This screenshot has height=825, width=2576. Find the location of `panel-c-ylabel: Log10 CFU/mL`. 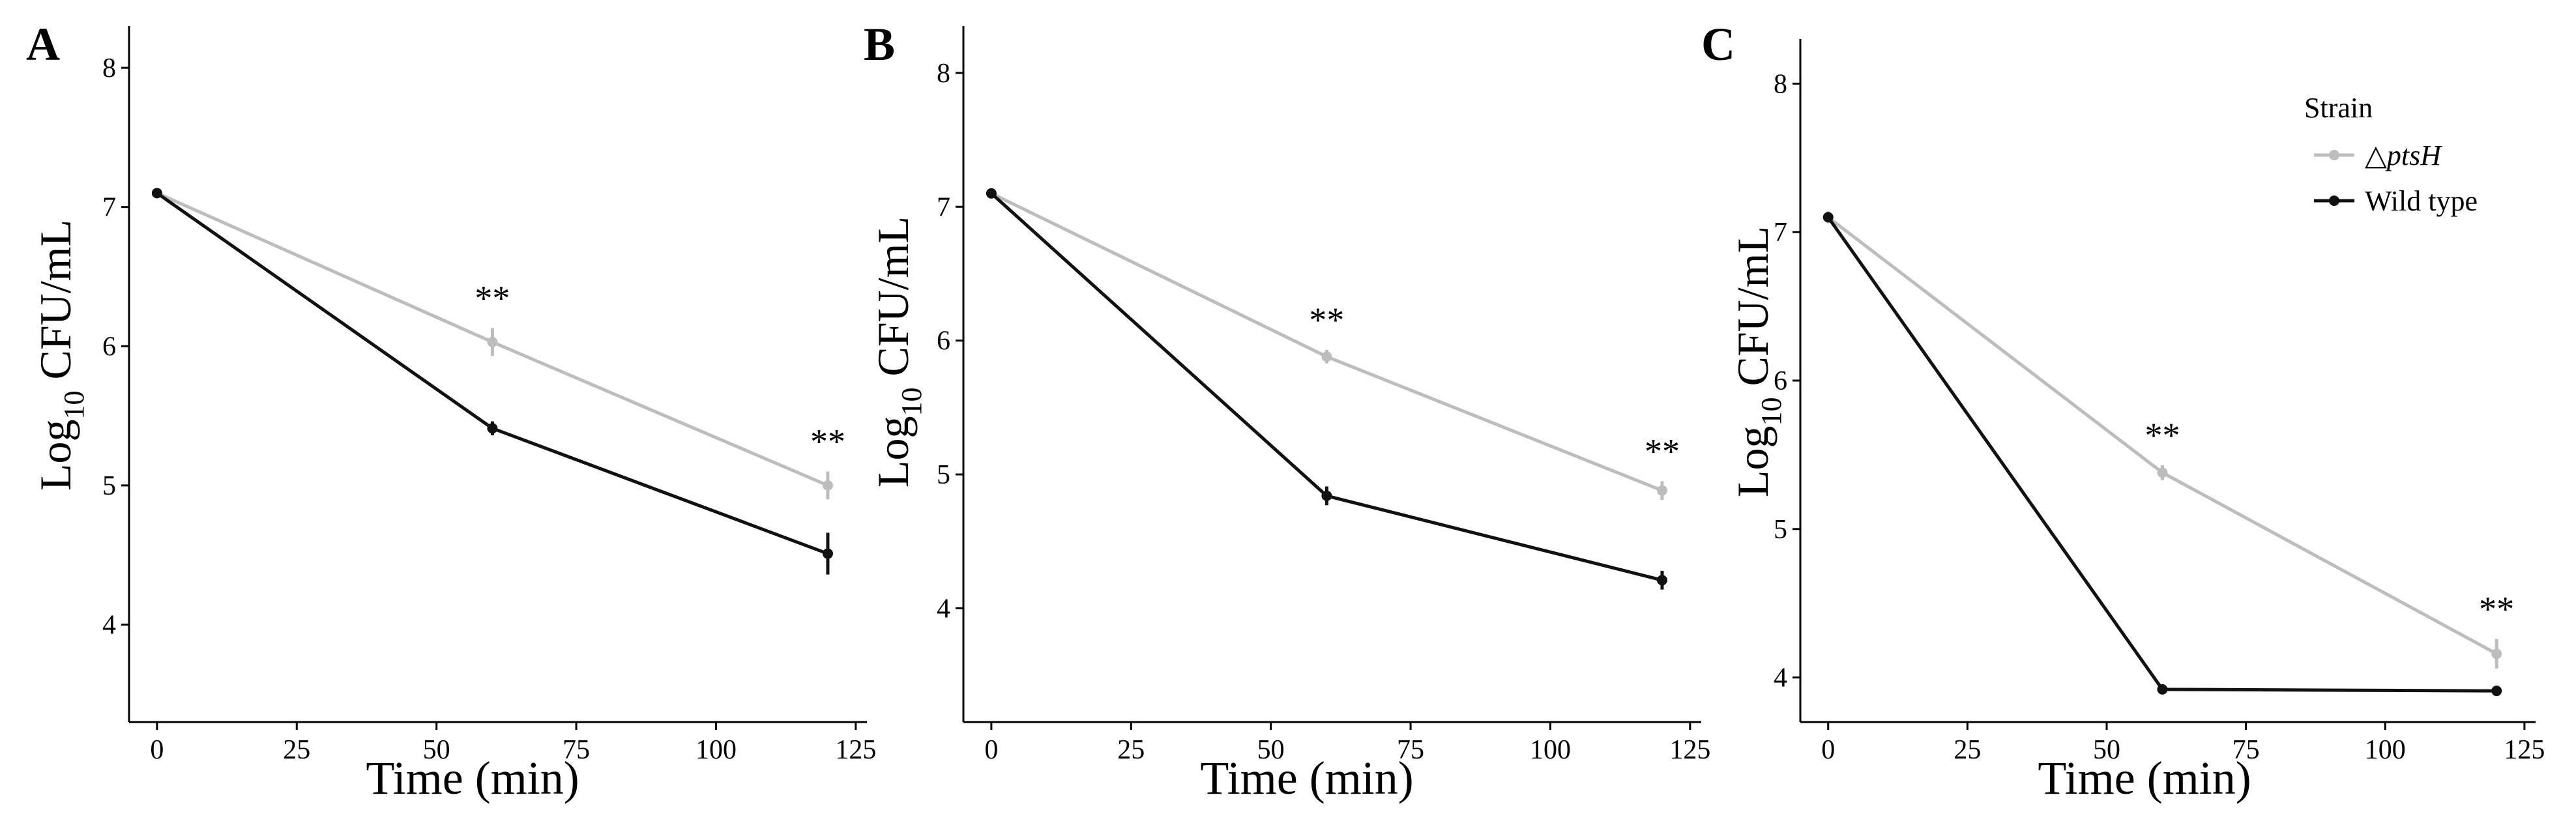

panel-c-ylabel: Log10 CFU/mL is located at coordinates (1758, 361).